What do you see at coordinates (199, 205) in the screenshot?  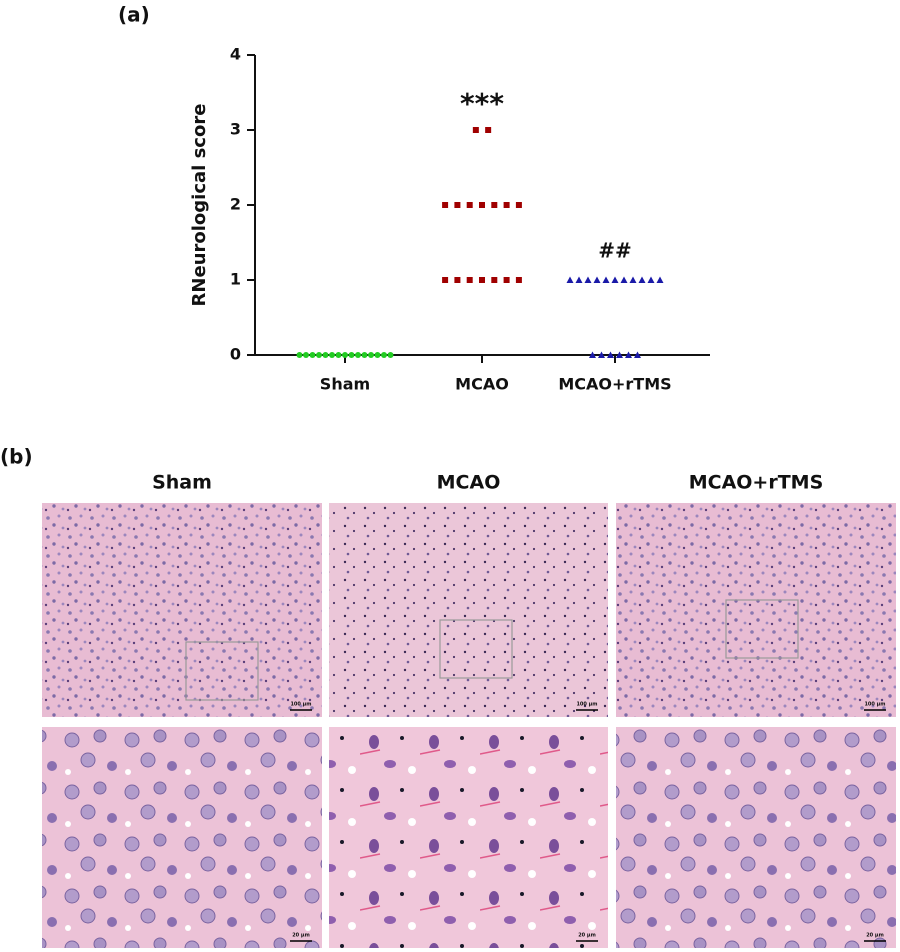 I see `y-axis-label: RNeurological score` at bounding box center [199, 205].